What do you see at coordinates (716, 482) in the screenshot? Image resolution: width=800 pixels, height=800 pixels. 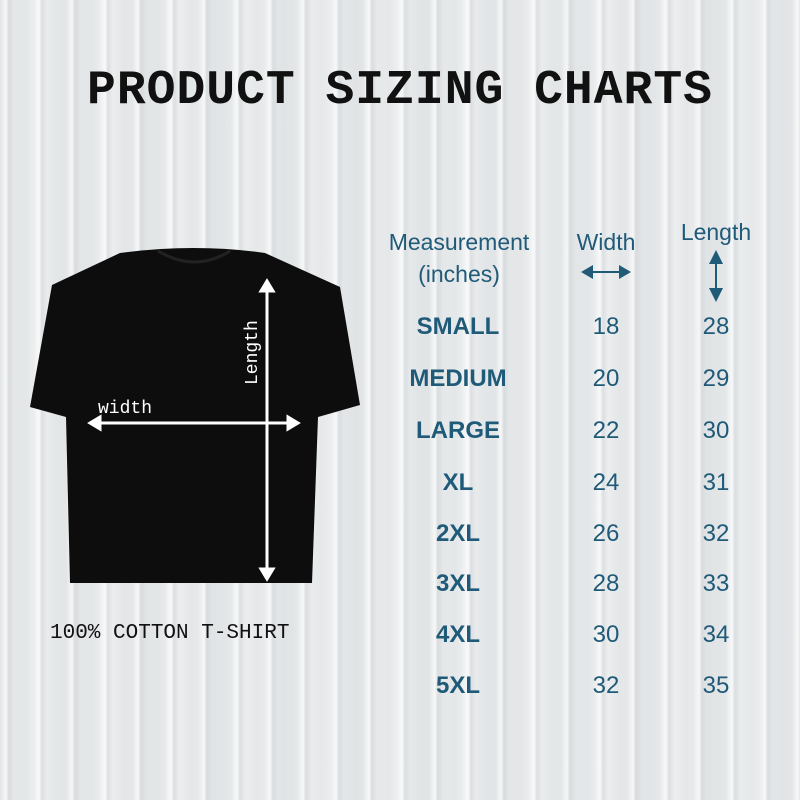 I see `length-value: 31` at bounding box center [716, 482].